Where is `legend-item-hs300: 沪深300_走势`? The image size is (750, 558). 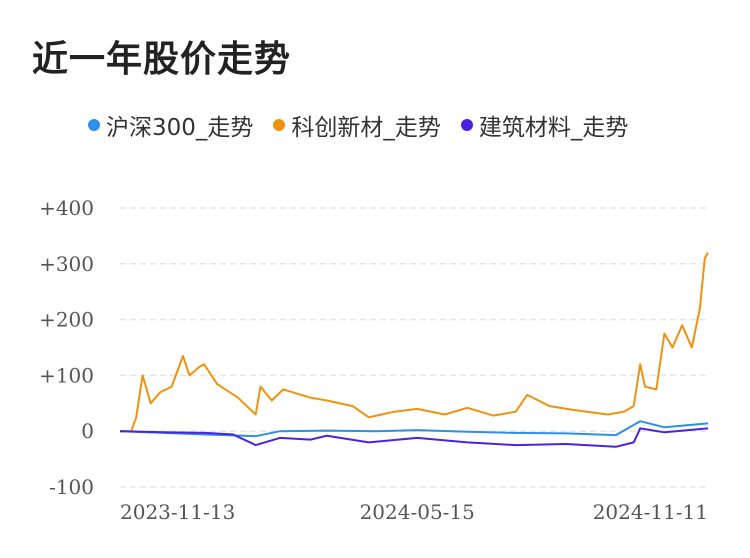 legend-item-hs300: 沪深300_走势 is located at coordinates (170, 125).